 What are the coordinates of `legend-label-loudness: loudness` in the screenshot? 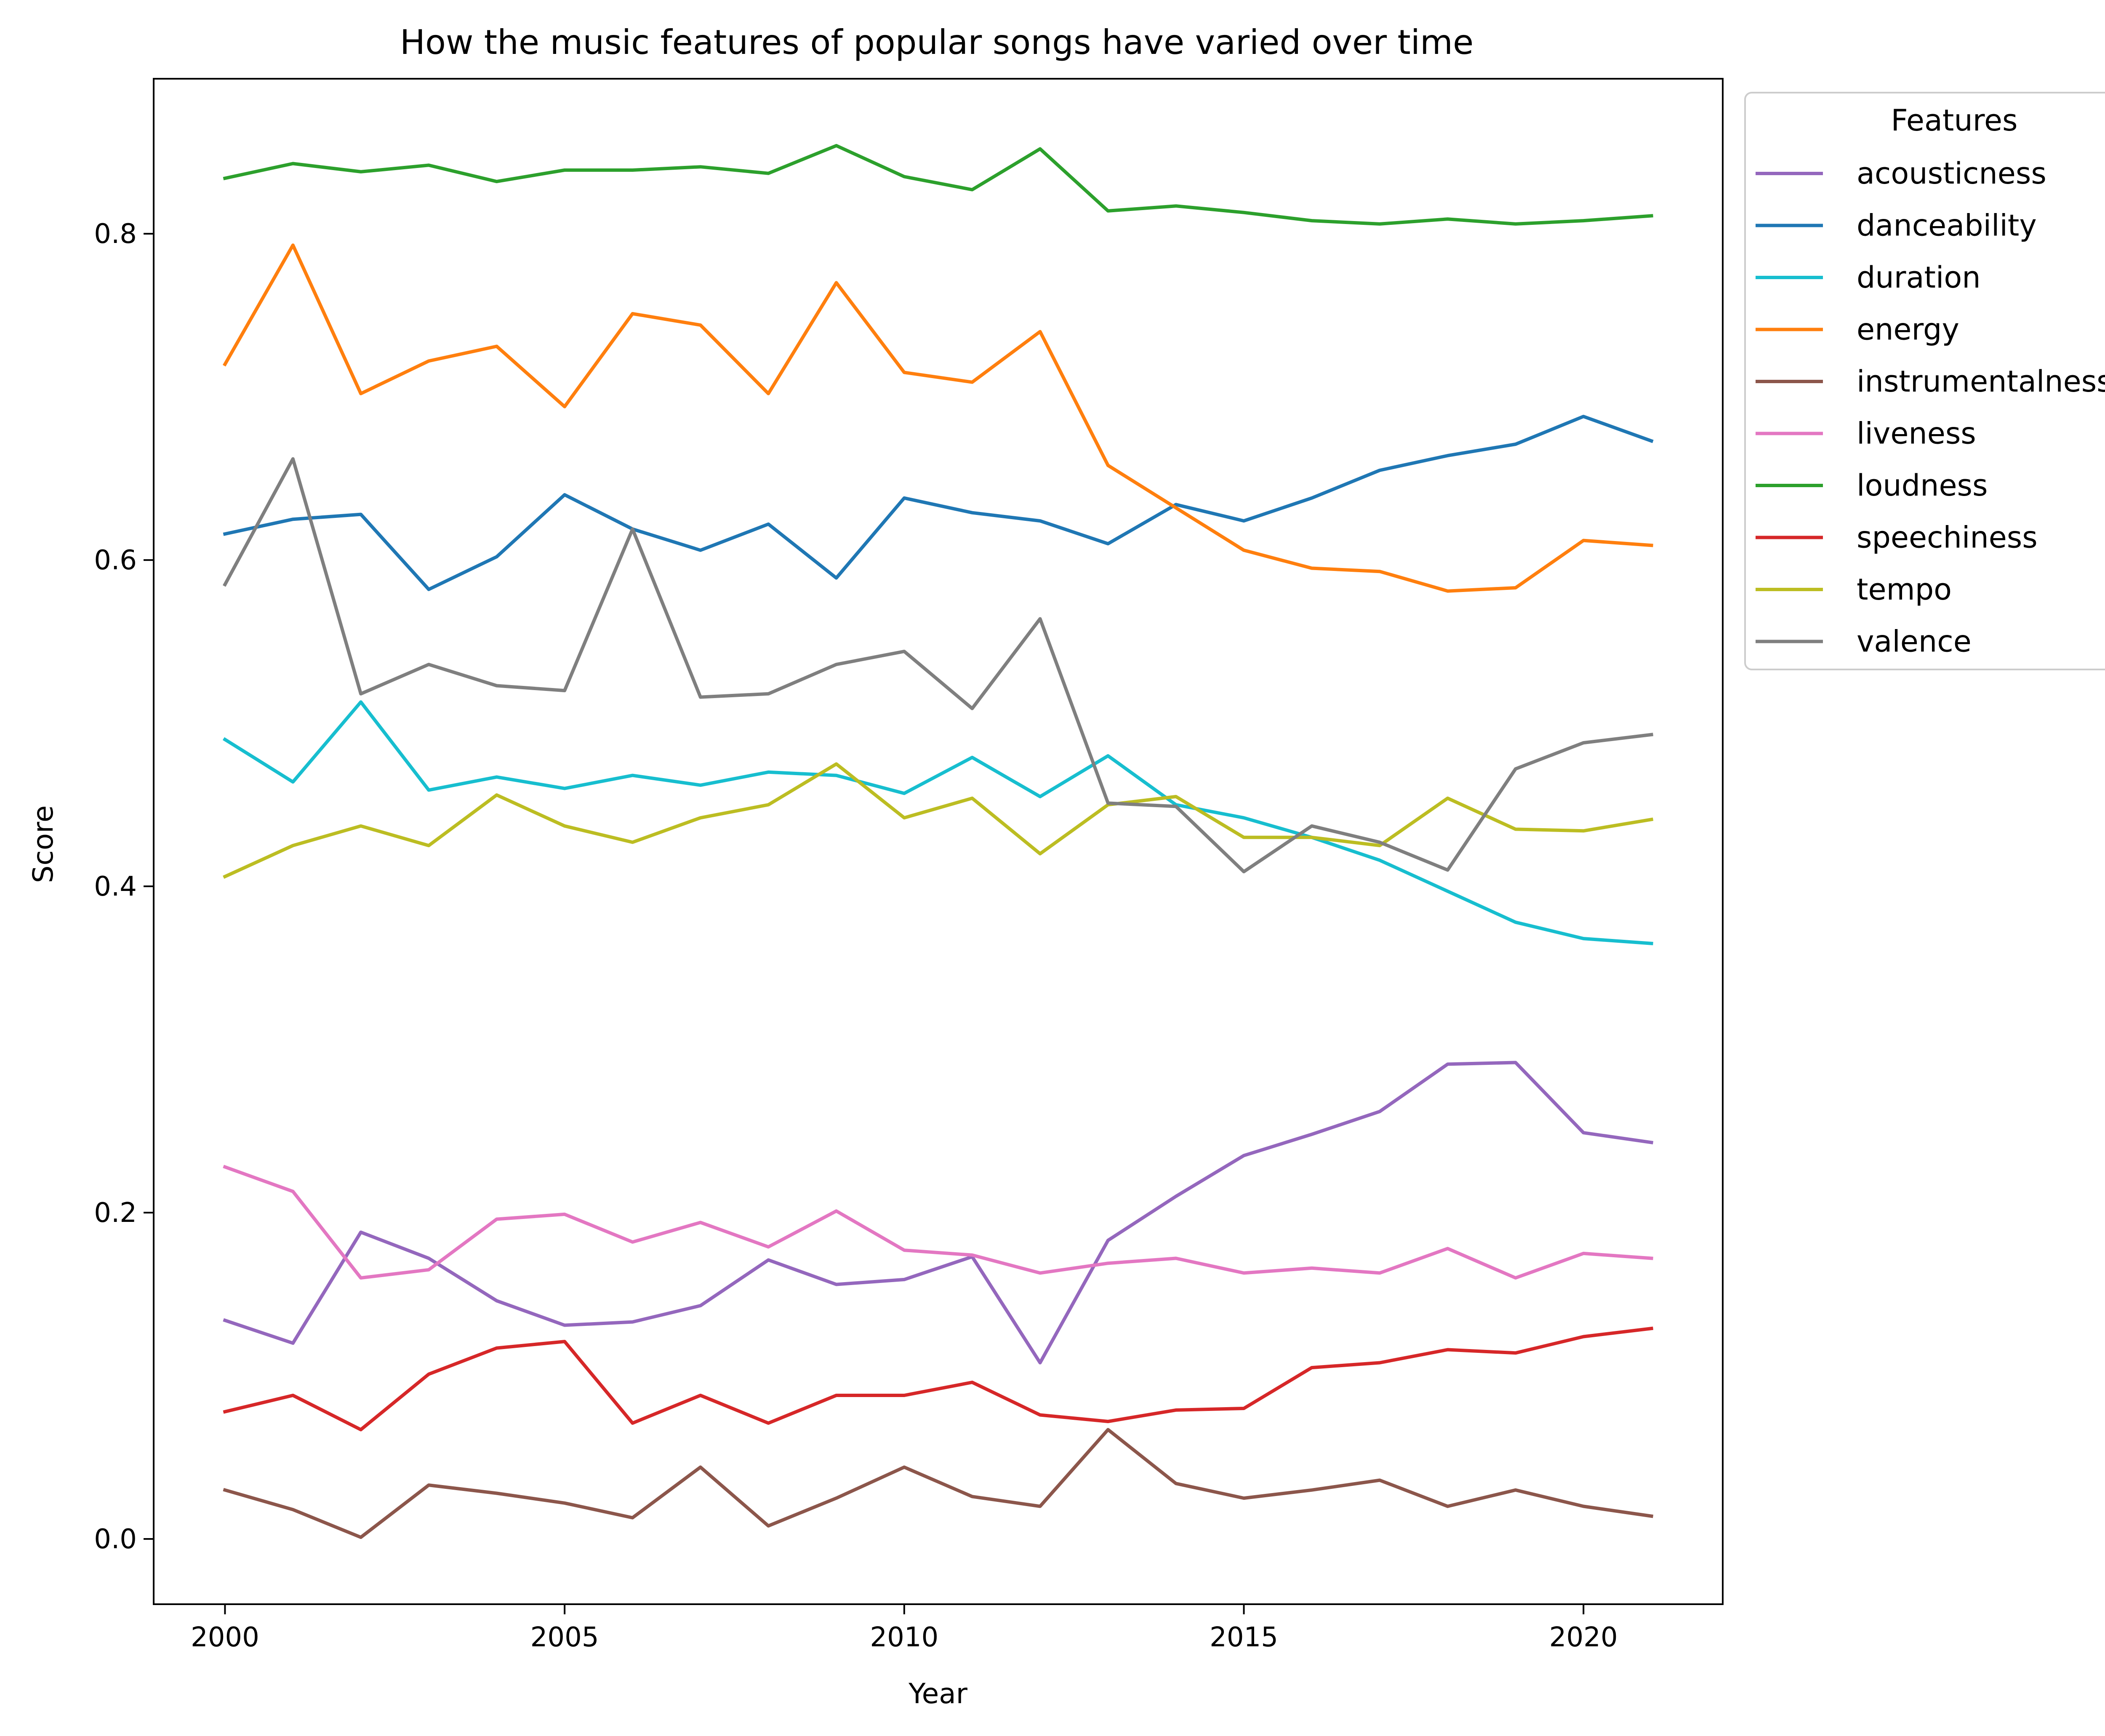 It's located at (1922, 485).